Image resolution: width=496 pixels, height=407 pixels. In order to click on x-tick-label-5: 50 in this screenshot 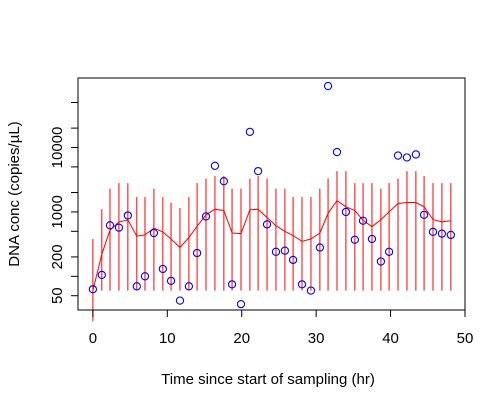, I will do `click(465, 338)`.